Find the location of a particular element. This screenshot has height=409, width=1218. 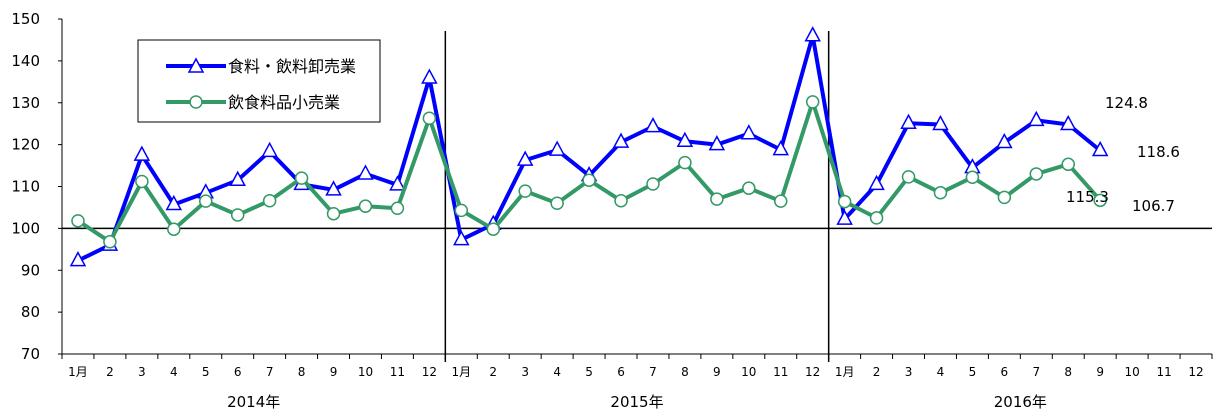

annotation-wholesale-peak: 124.8 is located at coordinates (1126, 103).